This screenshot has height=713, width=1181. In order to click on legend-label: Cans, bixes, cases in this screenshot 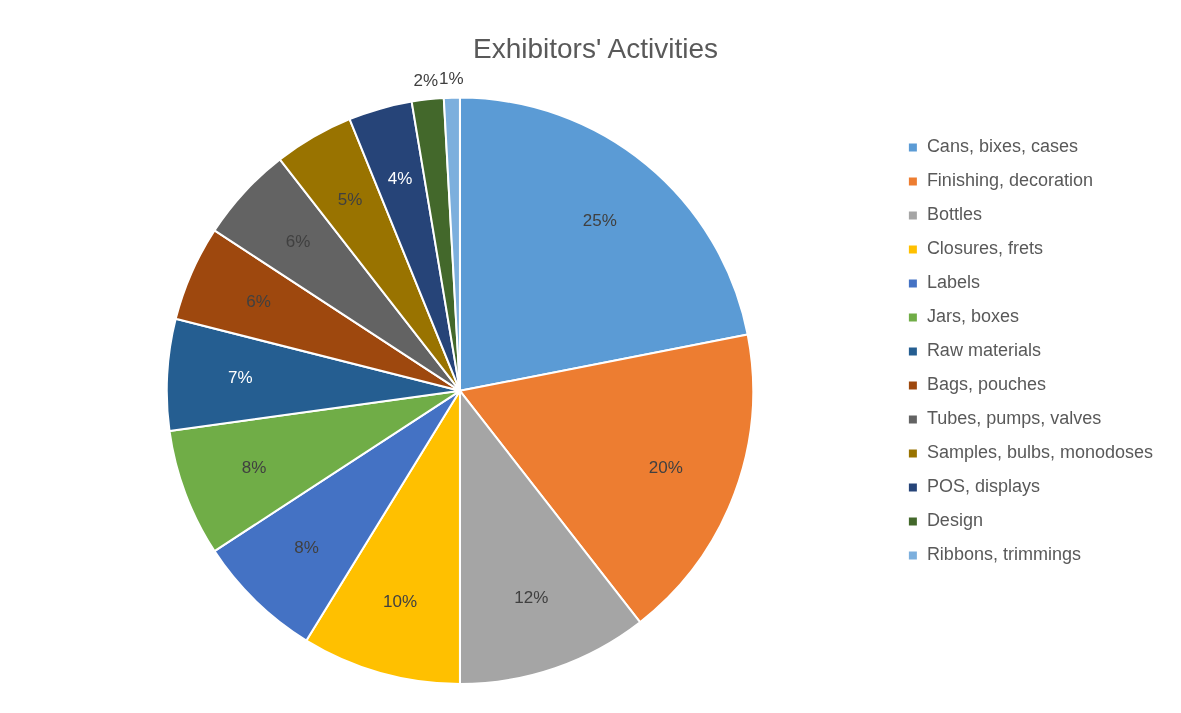, I will do `click(1002, 146)`.